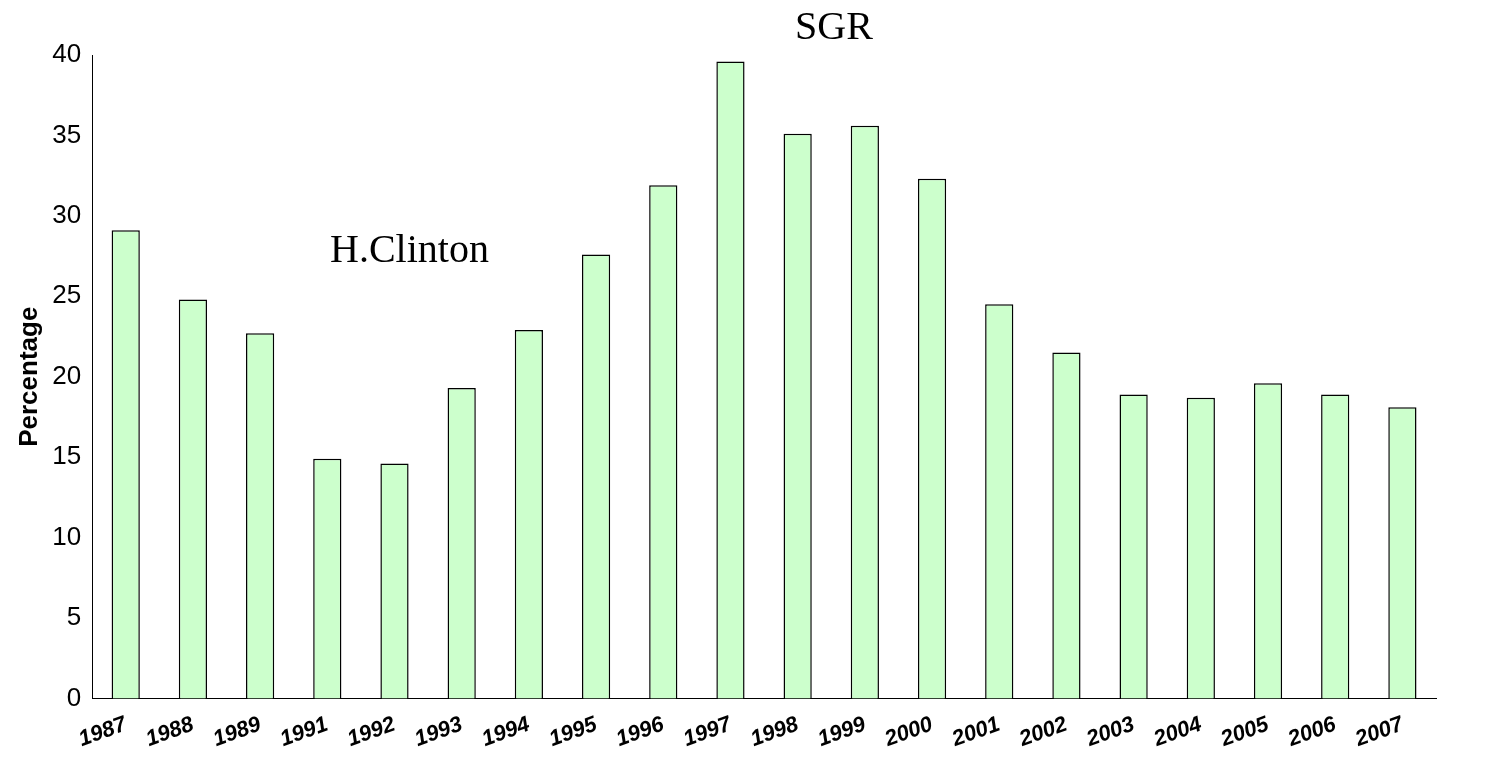 The height and width of the screenshot is (761, 1486). Describe the element at coordinates (67, 214) in the screenshot. I see `y-tick-label: 30` at that location.